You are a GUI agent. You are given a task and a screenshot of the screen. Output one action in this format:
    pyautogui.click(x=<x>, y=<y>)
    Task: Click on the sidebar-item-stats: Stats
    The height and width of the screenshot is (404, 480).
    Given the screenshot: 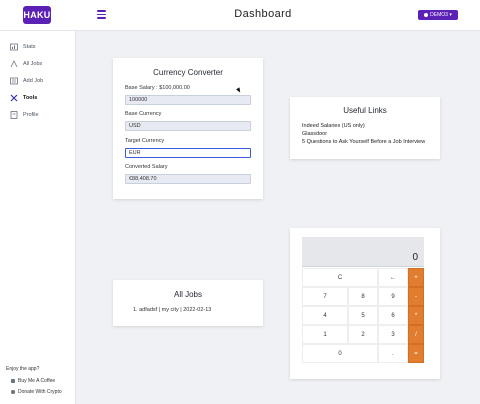 What is the action you would take?
    pyautogui.click(x=23, y=47)
    